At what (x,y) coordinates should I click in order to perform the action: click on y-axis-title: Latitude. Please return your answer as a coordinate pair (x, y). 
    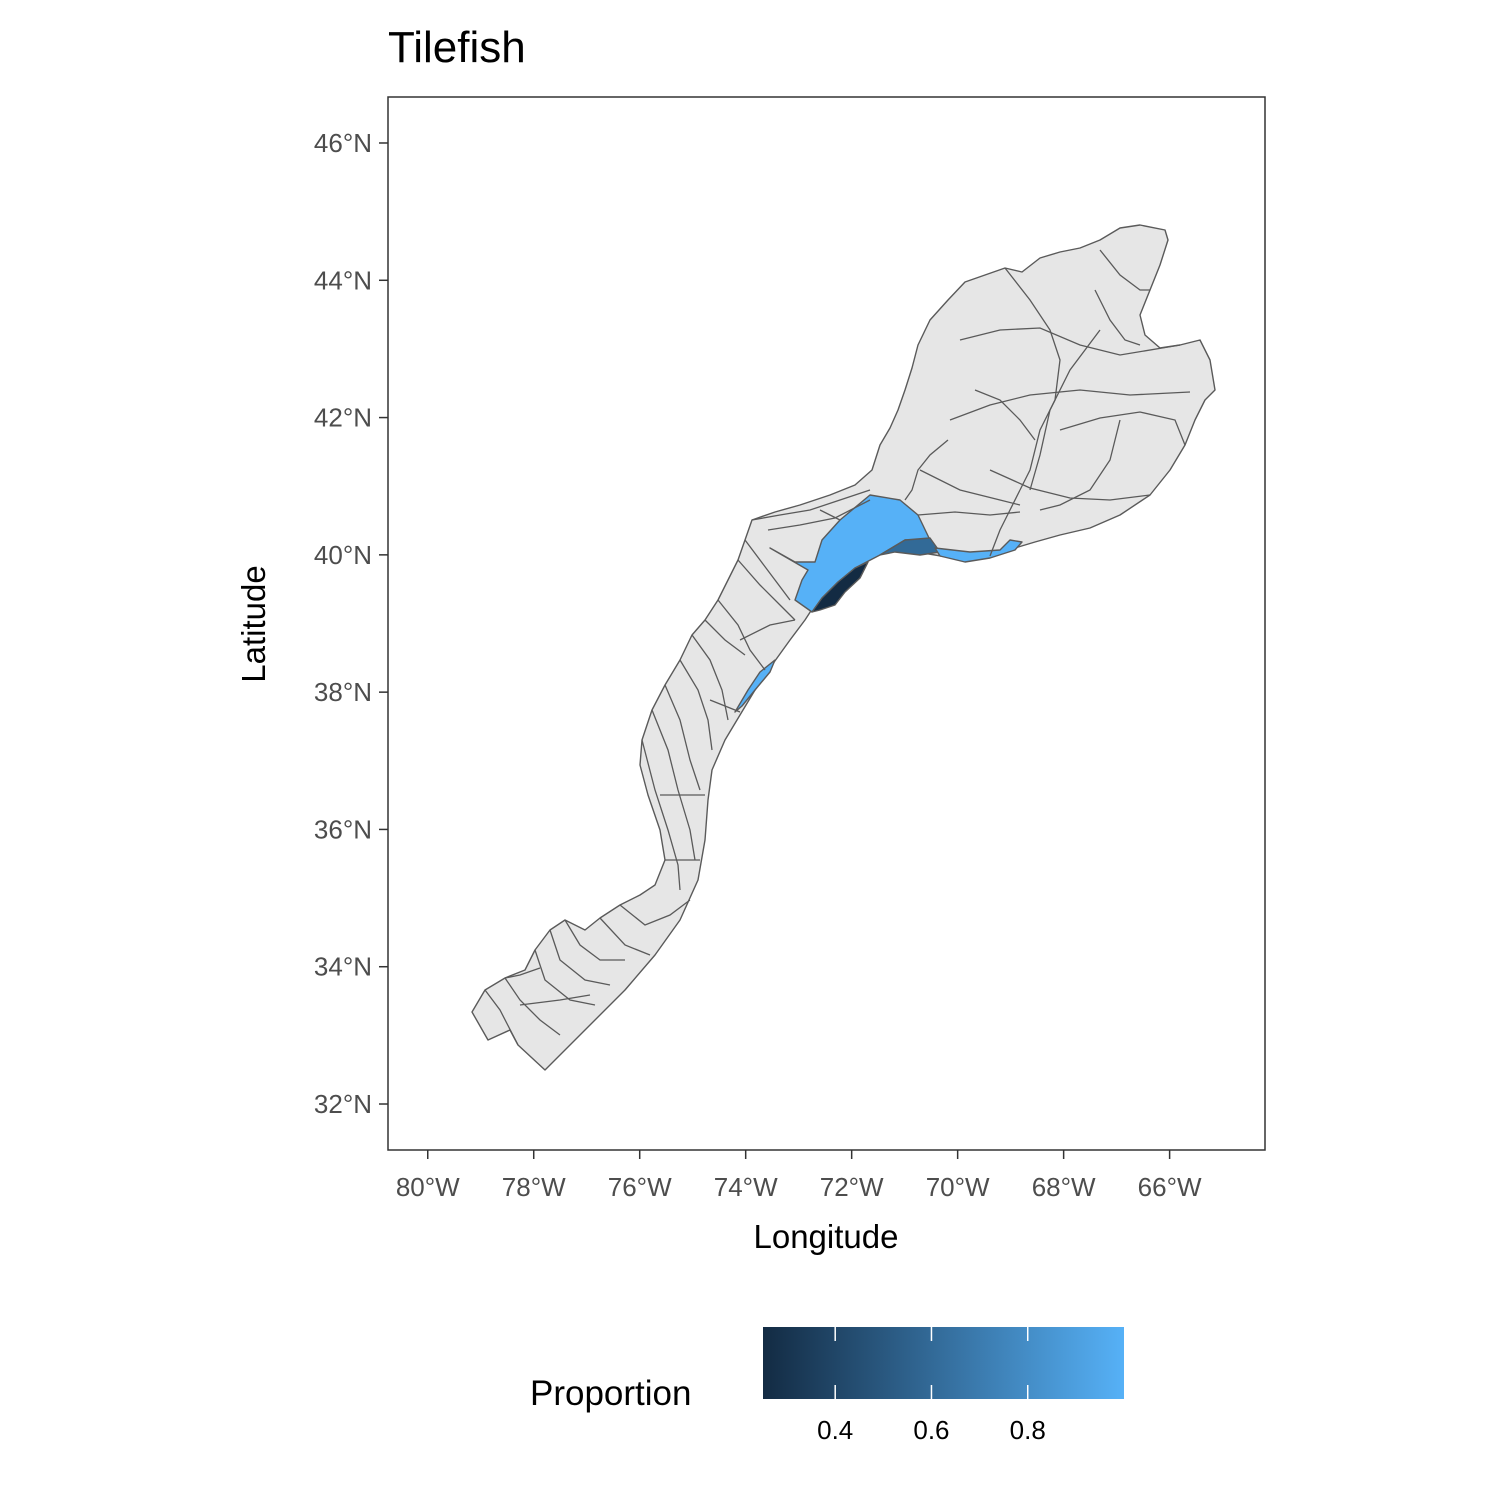
    Looking at the image, I should click on (253, 623).